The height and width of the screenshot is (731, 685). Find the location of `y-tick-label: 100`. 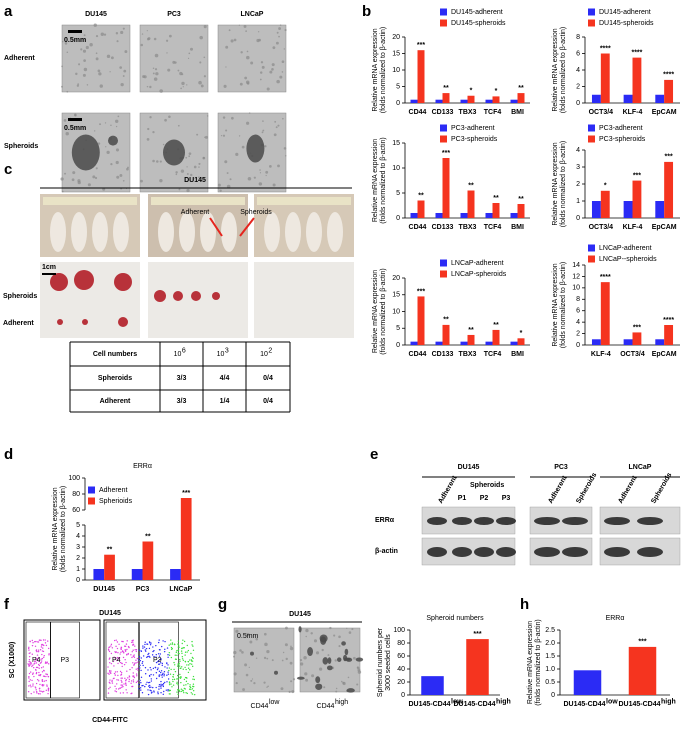

y-tick-label: 100 is located at coordinates (399, 630).